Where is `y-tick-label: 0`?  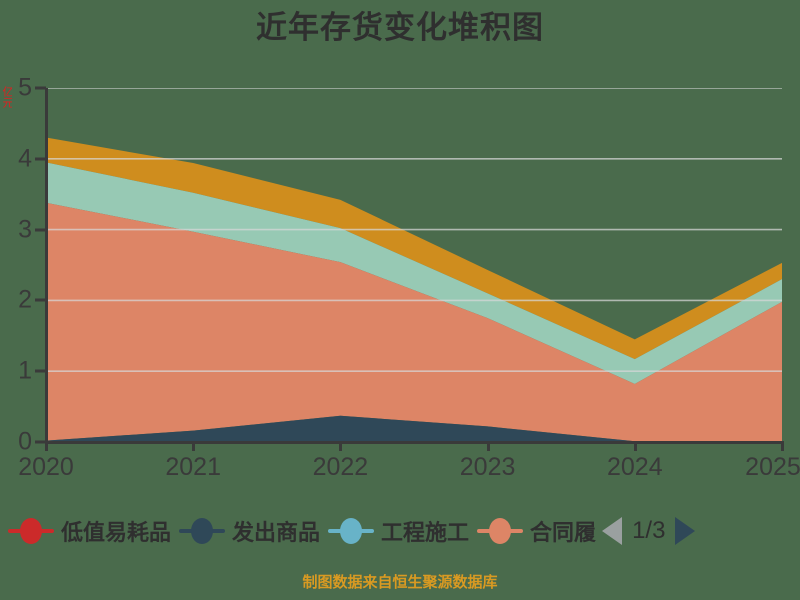 y-tick-label: 0 is located at coordinates (25, 441).